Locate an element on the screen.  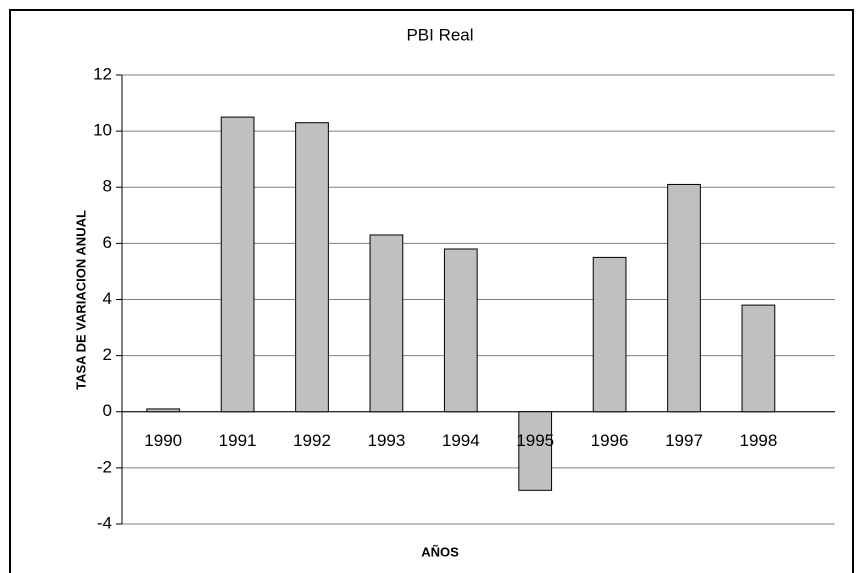
x-tick-label: 1991 is located at coordinates (238, 440).